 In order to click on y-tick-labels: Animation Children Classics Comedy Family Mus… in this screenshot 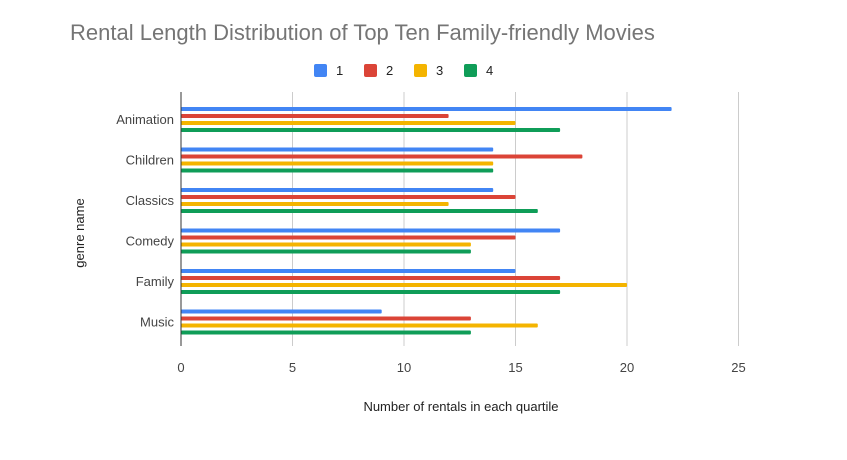, I will do `click(145, 221)`.